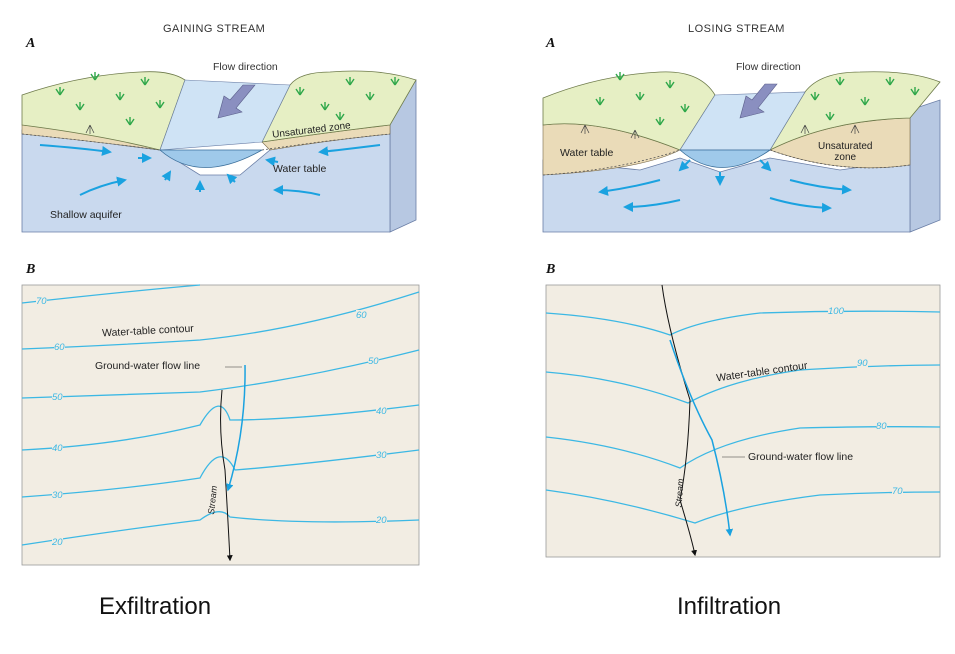 The width and height of the screenshot is (955, 654). I want to click on infiltration-caption: Infiltration, so click(729, 606).